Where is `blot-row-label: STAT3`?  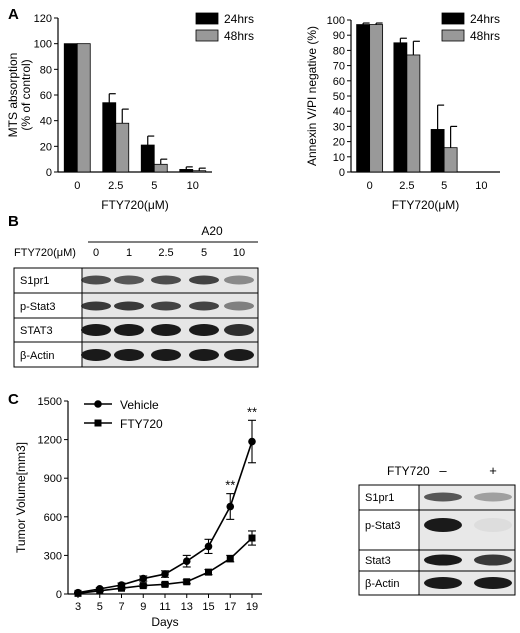
blot-row-label: STAT3 is located at coordinates (36, 331).